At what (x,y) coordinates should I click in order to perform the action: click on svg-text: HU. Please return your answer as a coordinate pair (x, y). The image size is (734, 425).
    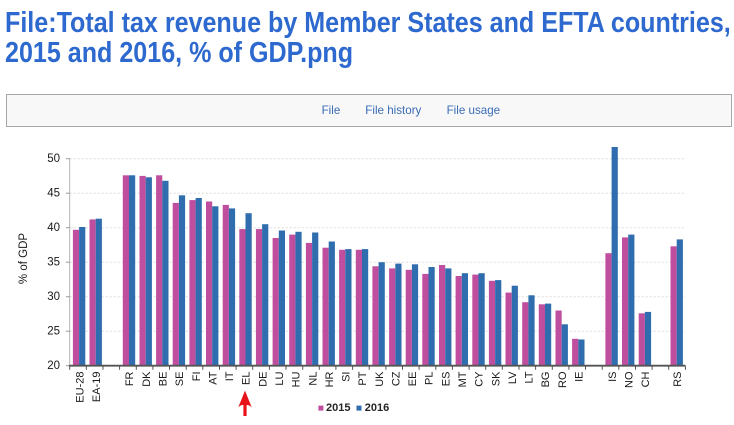
    Looking at the image, I should click on (297, 379).